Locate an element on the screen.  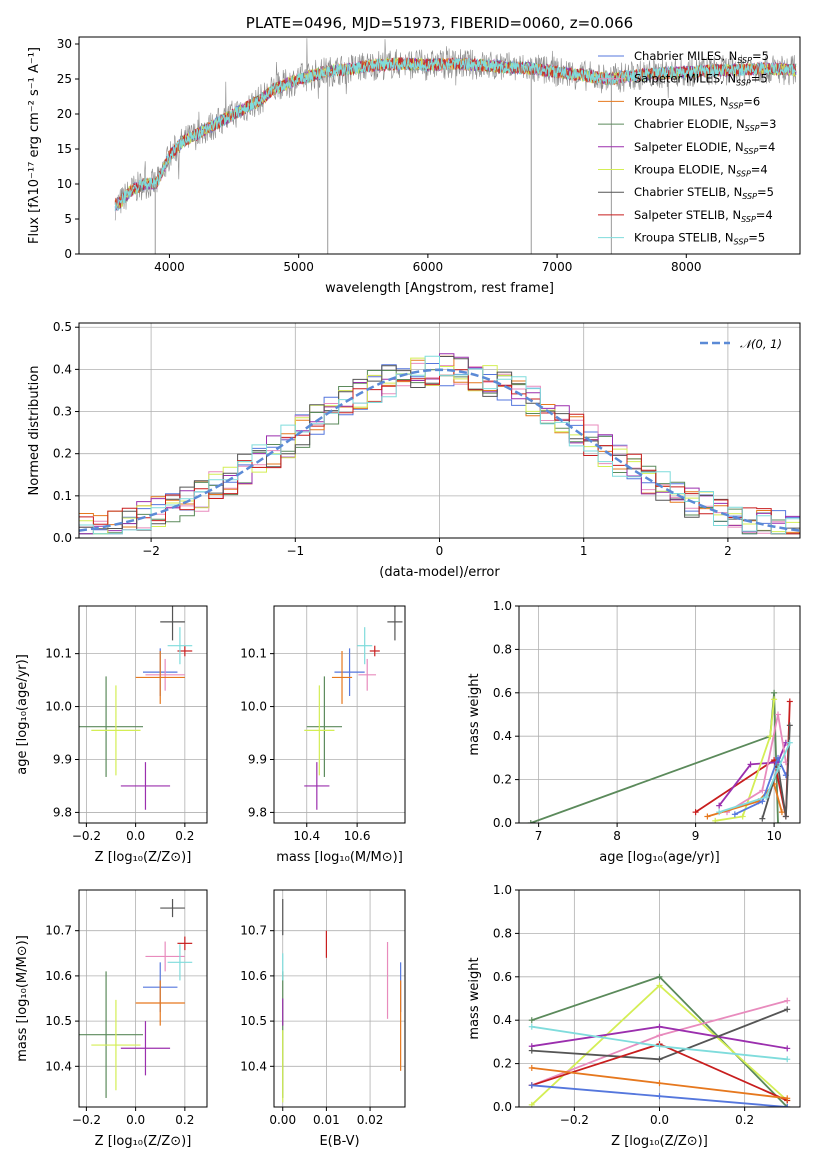
legend-label: Salpeter MILES, NSSP=5 is located at coordinates (701, 80).